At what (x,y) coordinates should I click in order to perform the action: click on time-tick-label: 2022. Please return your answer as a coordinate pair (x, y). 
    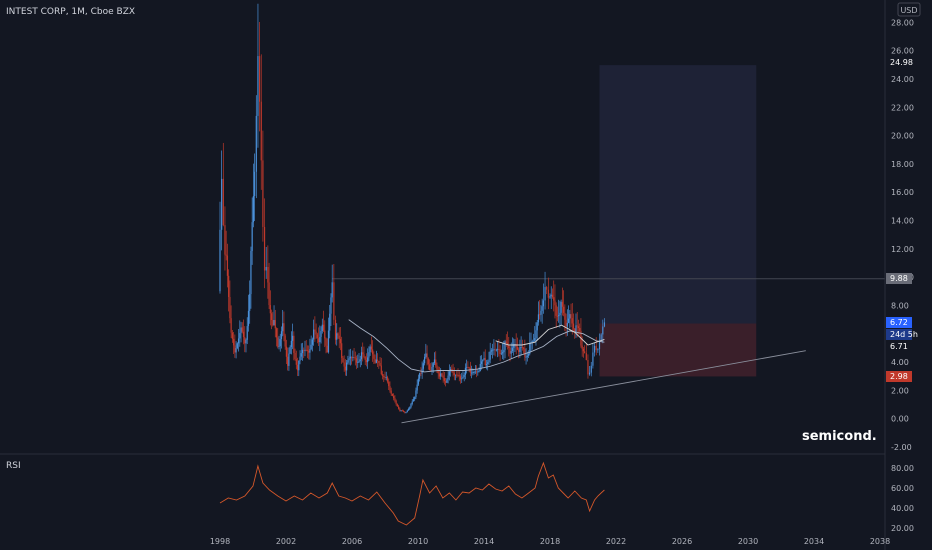
    Looking at the image, I should click on (616, 541).